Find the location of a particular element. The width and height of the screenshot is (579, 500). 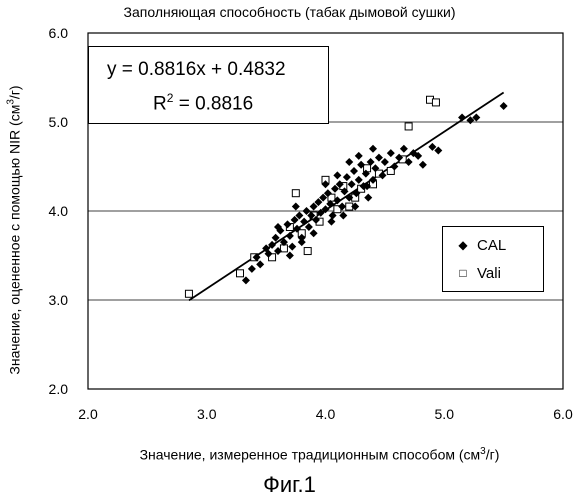

r-squared: R2 = 0.8816 is located at coordinates (203, 103).